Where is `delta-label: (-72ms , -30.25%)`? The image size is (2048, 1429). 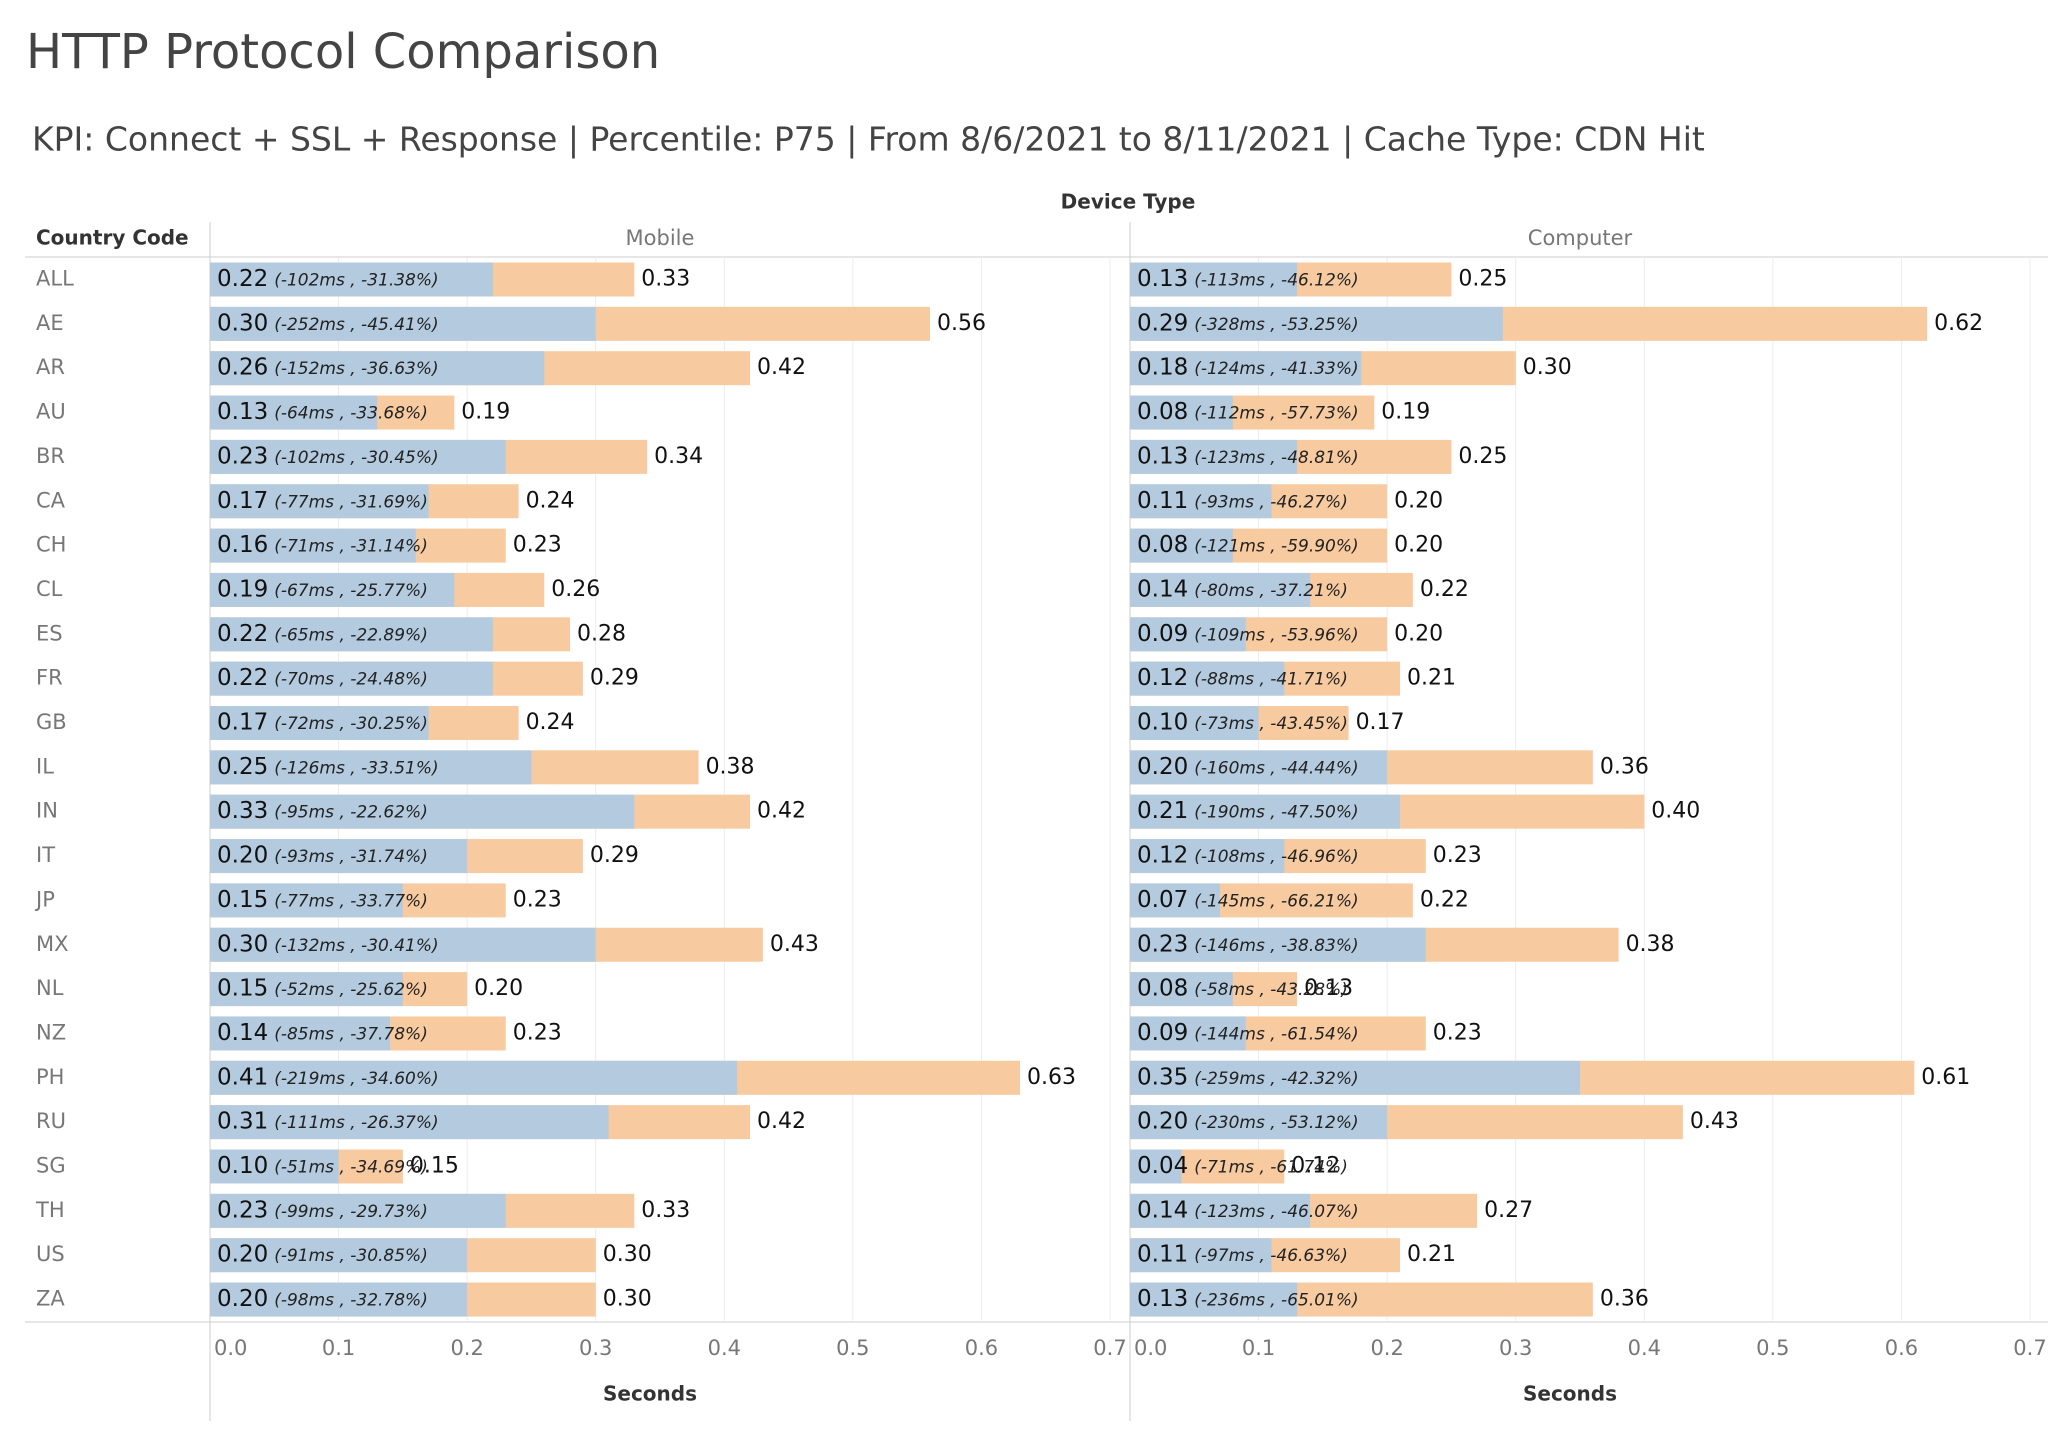 delta-label: (-72ms , -30.25%) is located at coordinates (351, 724).